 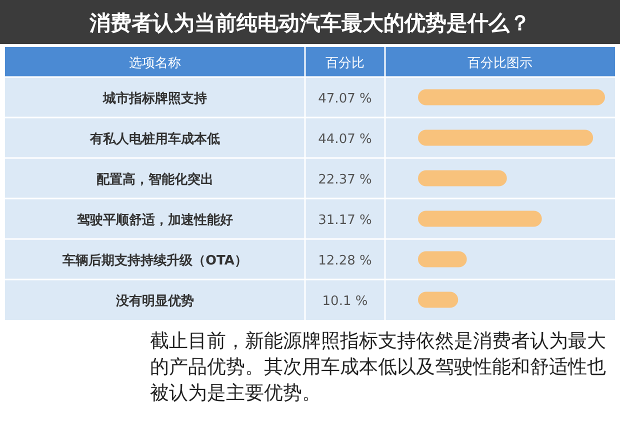 What do you see at coordinates (345, 180) in the screenshot?
I see `data-label: 22.37 %` at bounding box center [345, 180].